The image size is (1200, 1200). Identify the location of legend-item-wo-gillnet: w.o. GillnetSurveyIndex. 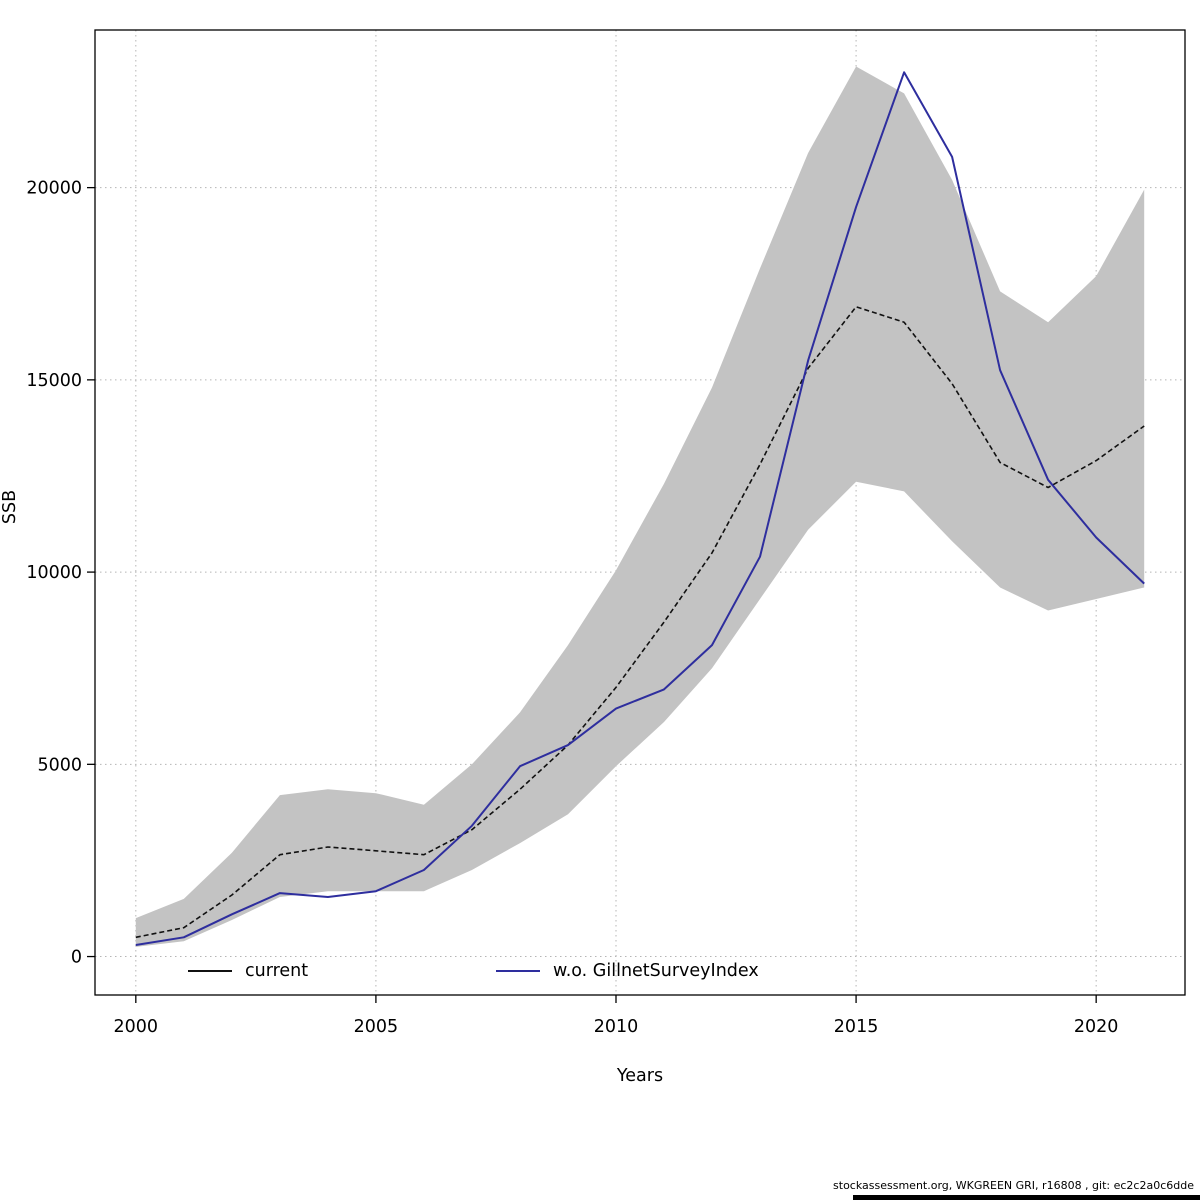
(627, 971).